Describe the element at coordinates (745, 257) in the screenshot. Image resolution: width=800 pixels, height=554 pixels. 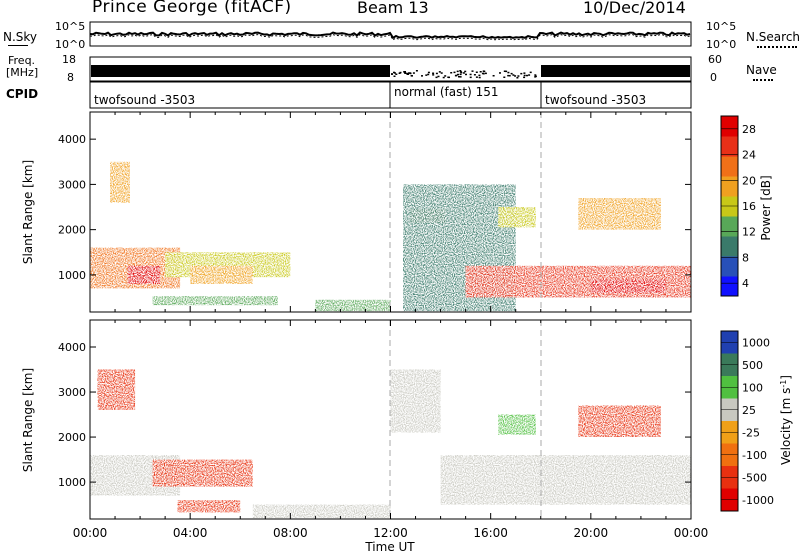
I see `power-colorbar-label: 8` at that location.